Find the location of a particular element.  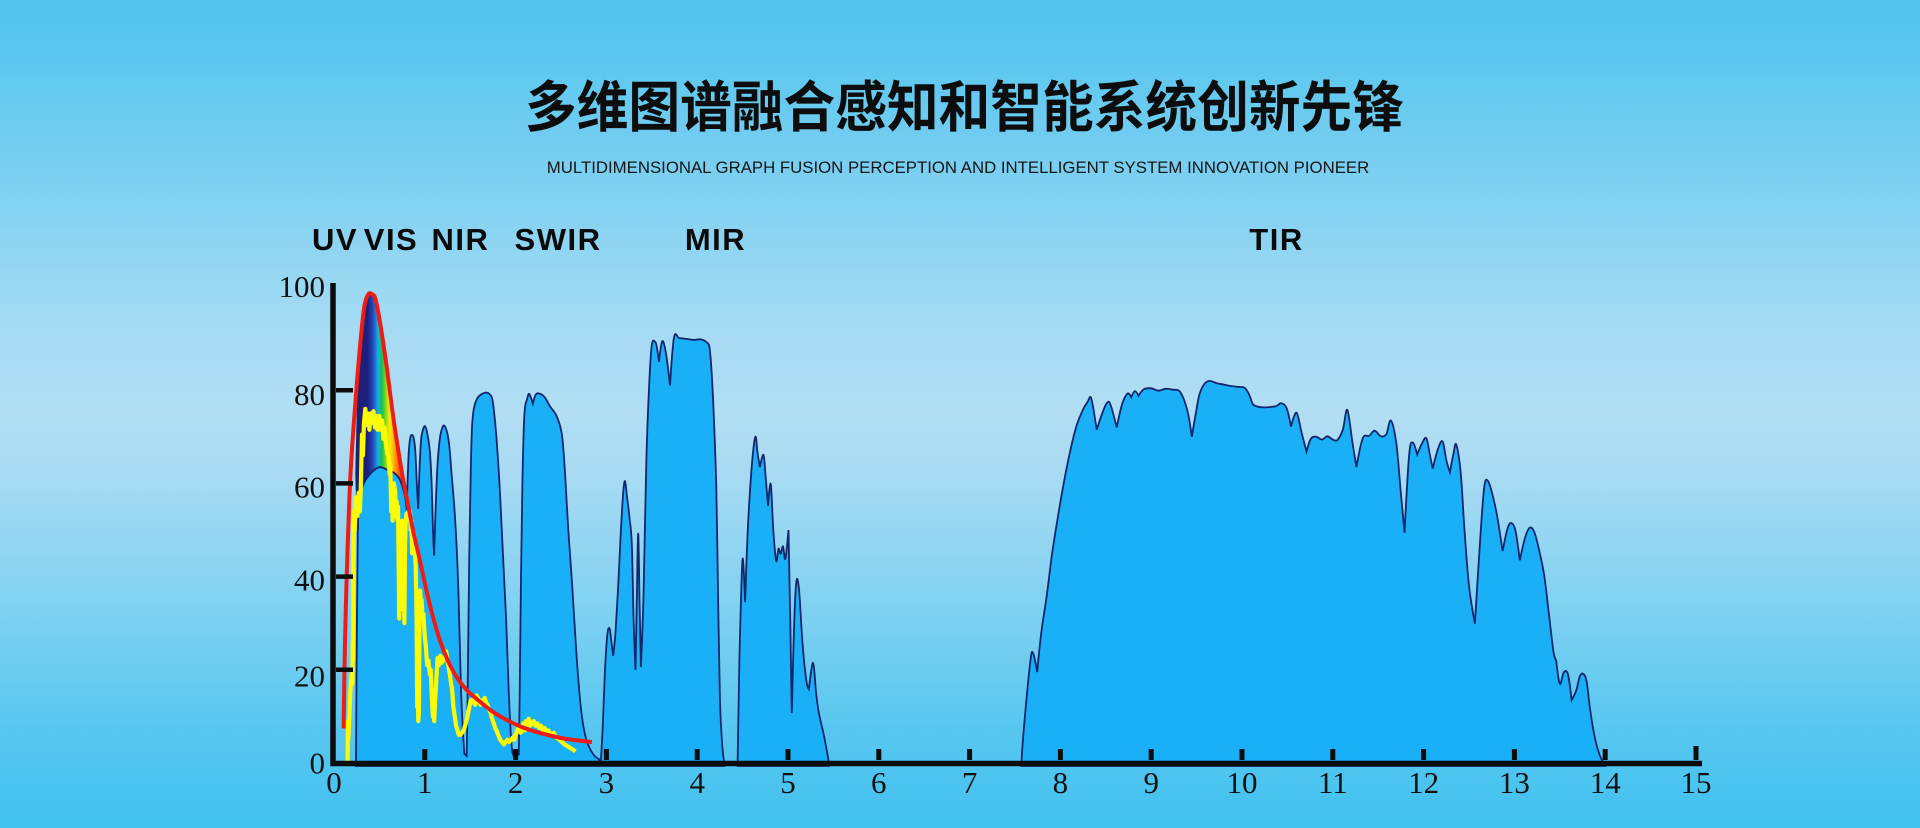

svg-text: 15 is located at coordinates (1696, 782).